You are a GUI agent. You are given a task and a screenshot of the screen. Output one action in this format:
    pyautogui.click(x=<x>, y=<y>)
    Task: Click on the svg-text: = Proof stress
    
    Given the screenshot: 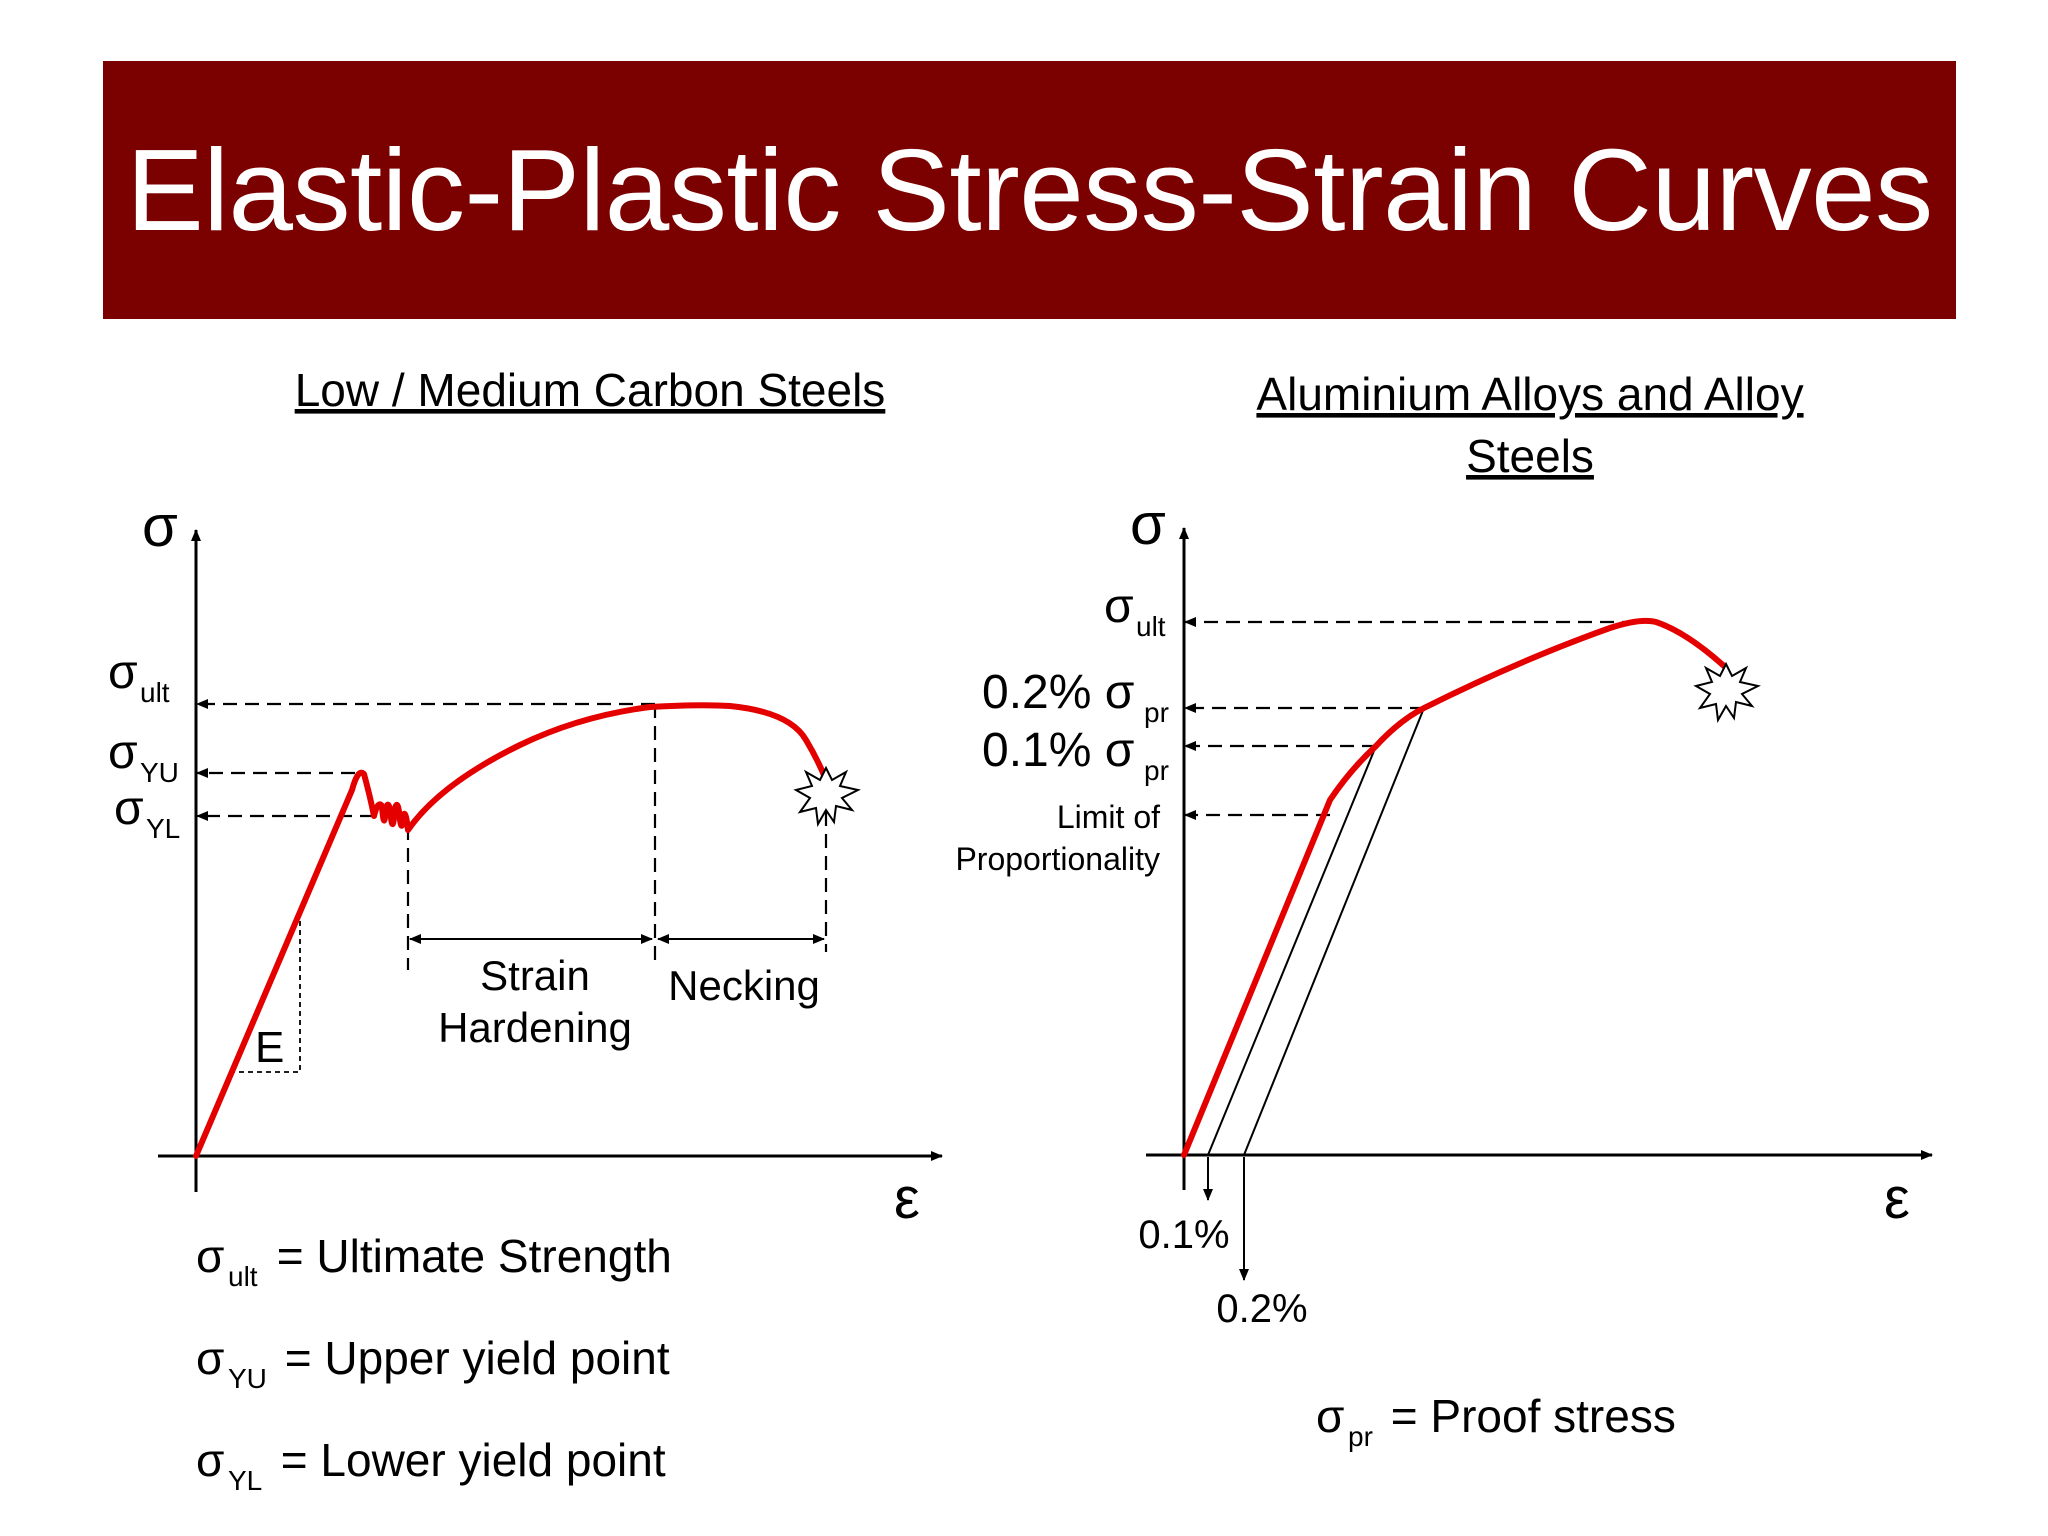 What is the action you would take?
    pyautogui.click(x=1527, y=1416)
    